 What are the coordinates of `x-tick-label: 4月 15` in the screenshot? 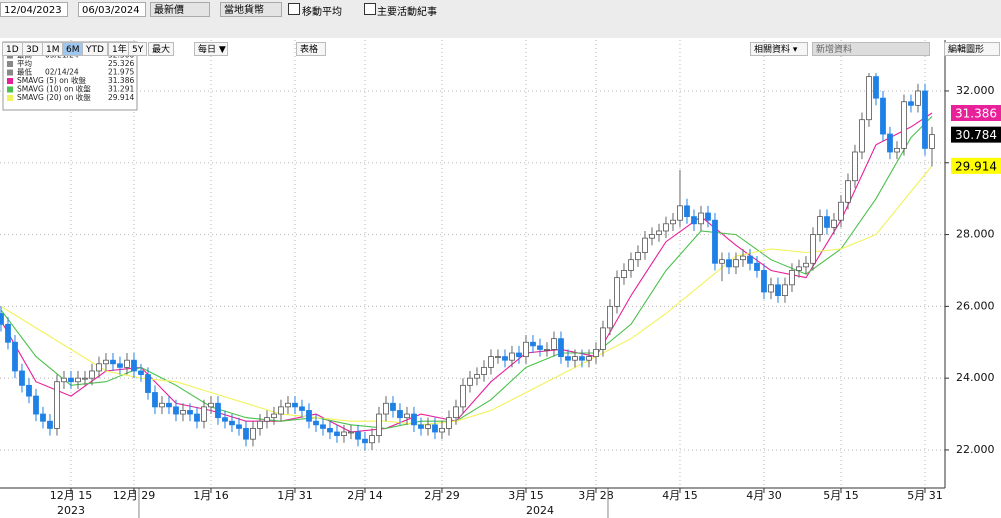 It's located at (680, 495).